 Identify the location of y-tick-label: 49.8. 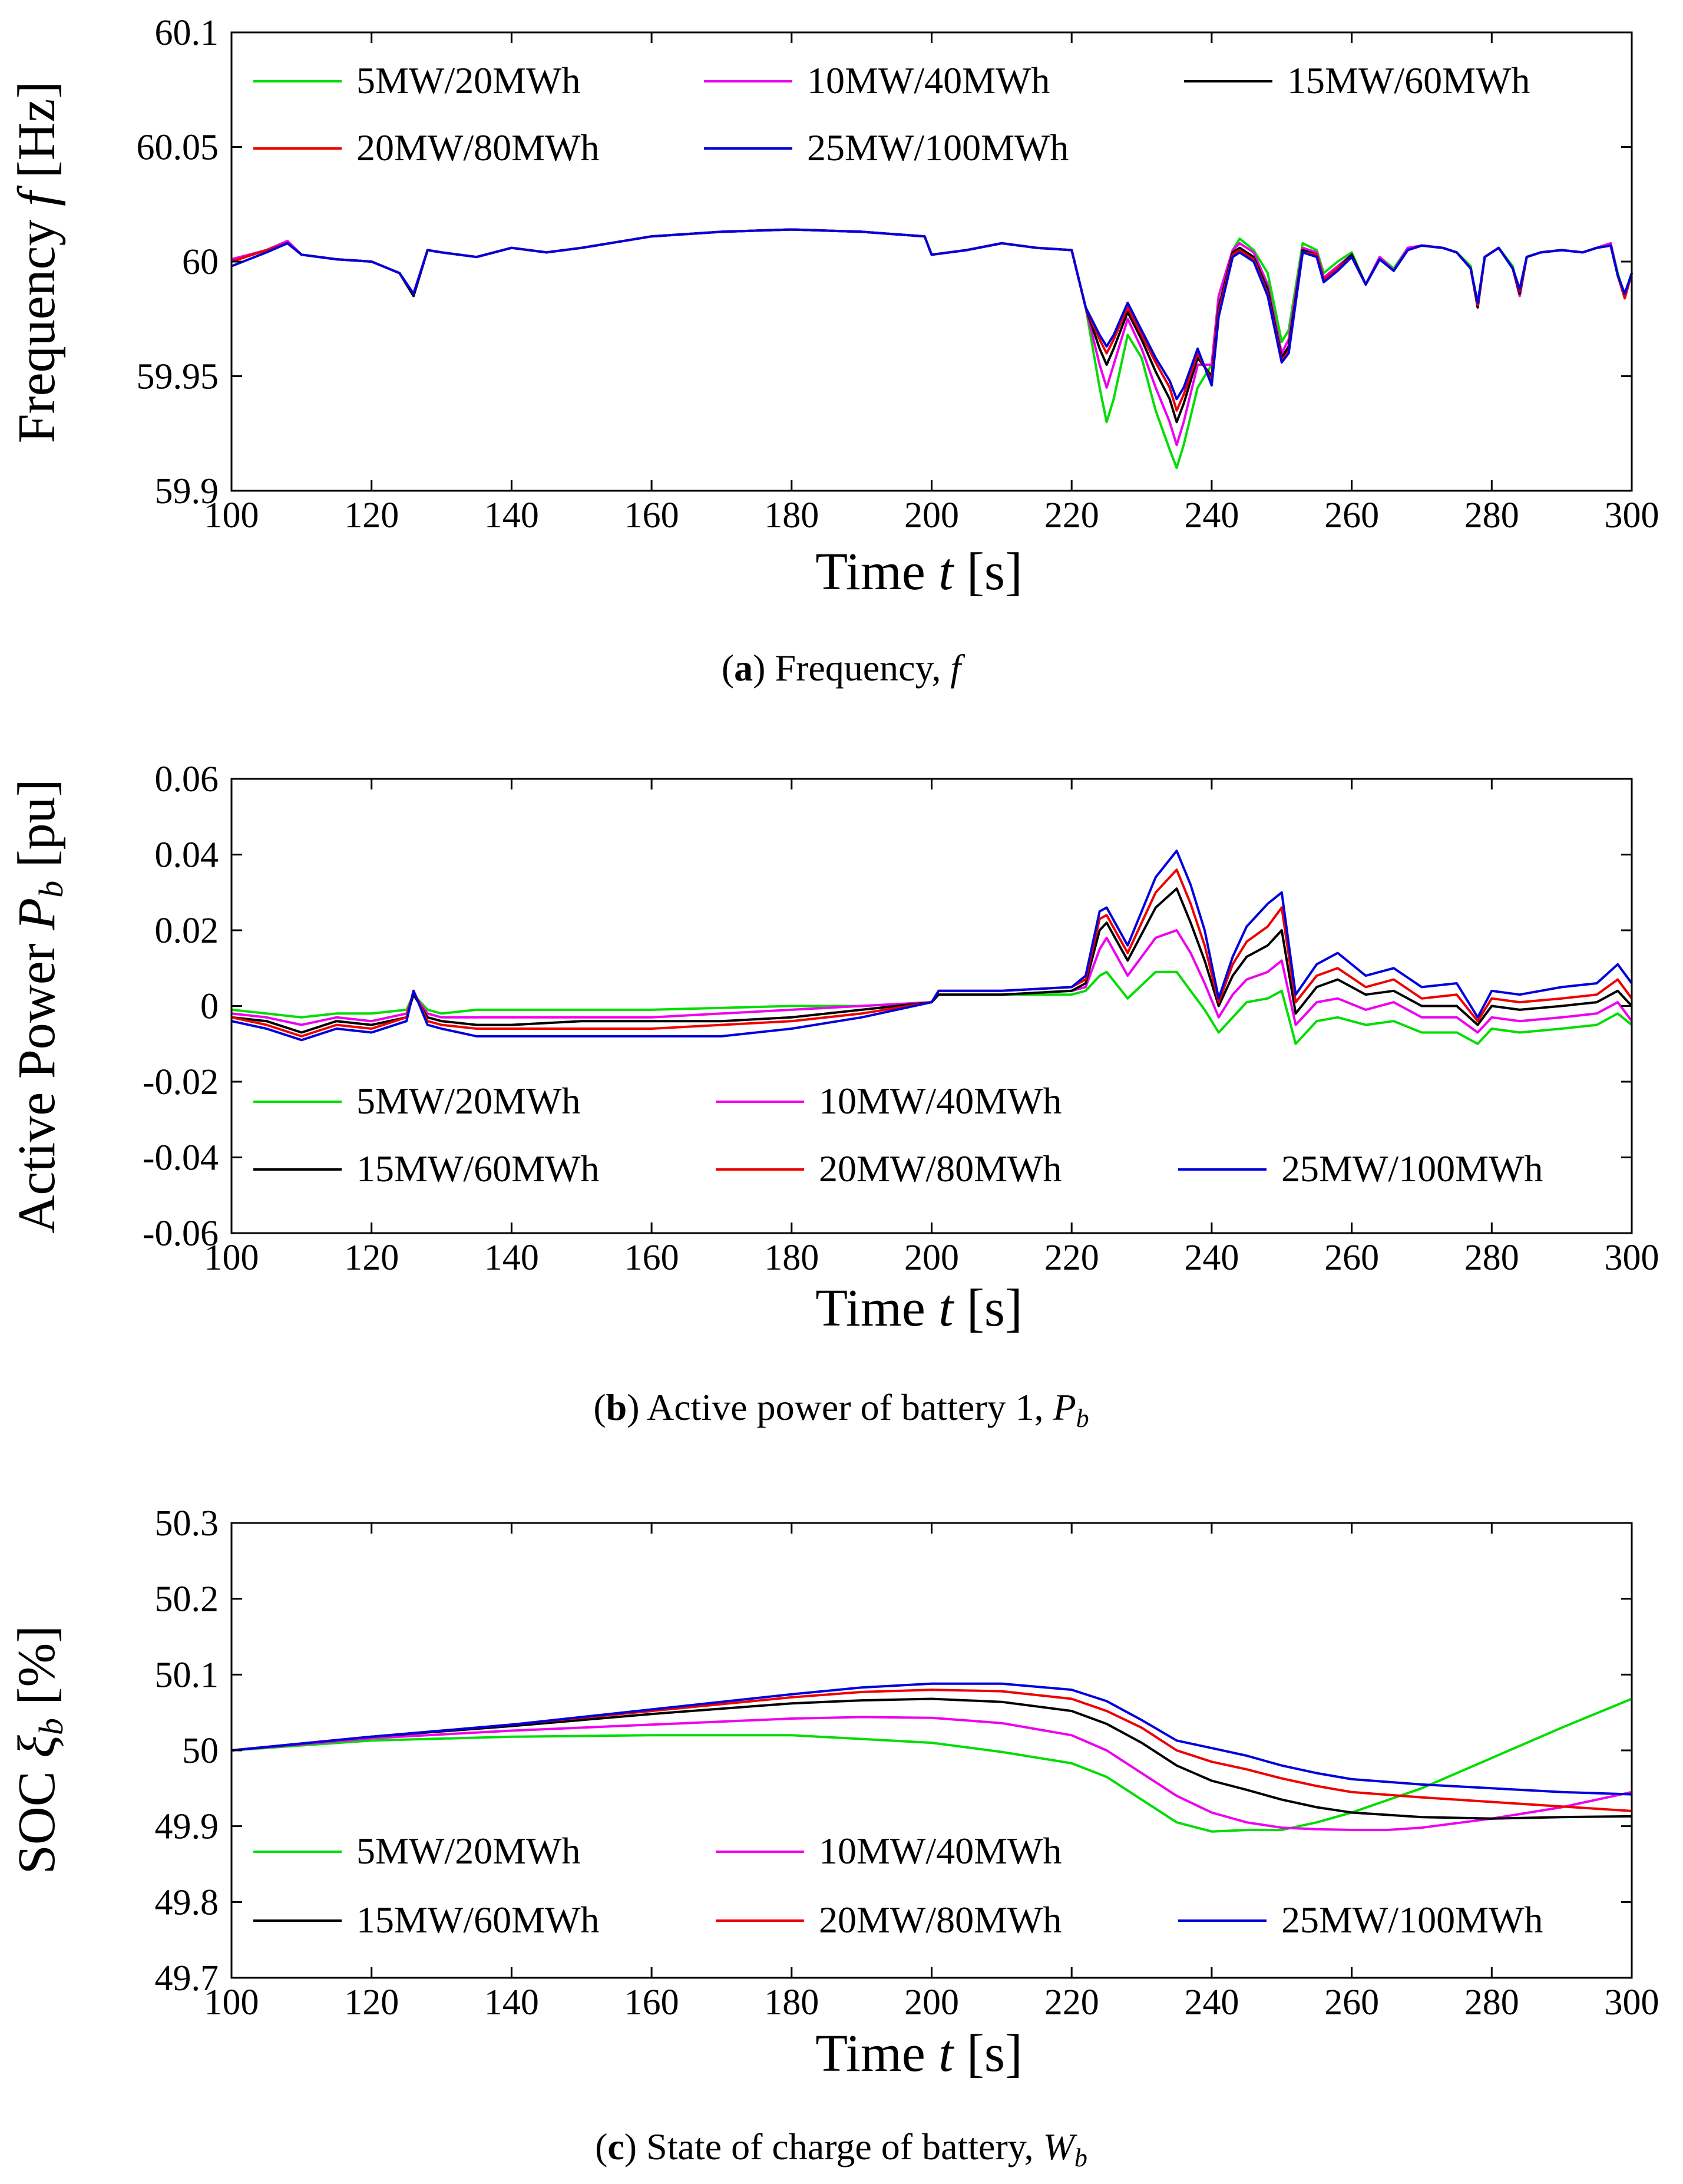
(187, 1902).